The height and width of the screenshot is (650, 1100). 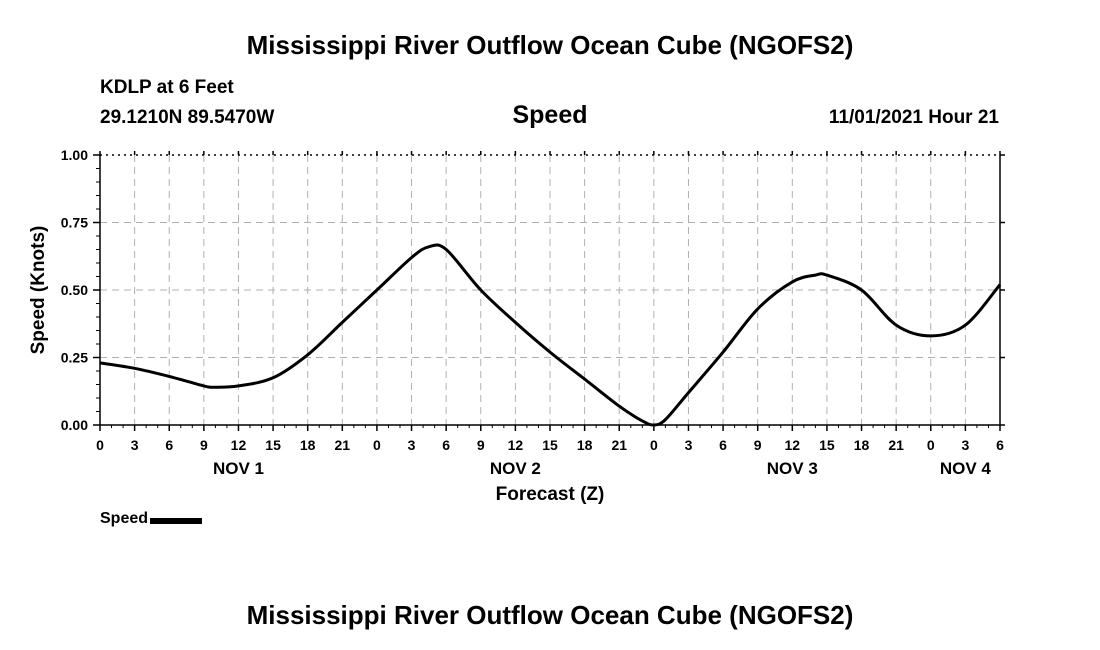 I want to click on x-tick-label-10: 6, so click(x=446, y=445).